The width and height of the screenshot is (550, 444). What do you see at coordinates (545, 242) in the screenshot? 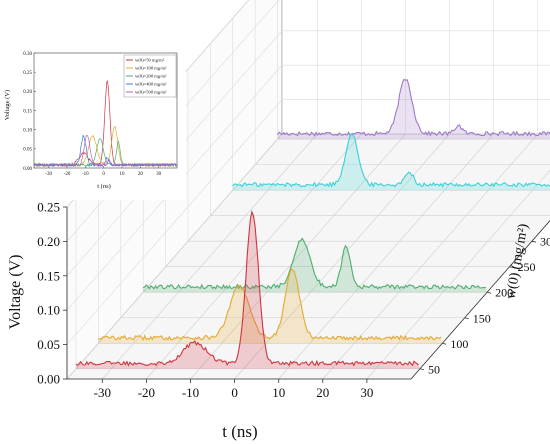
I see `z-tick-label: 300` at bounding box center [545, 242].